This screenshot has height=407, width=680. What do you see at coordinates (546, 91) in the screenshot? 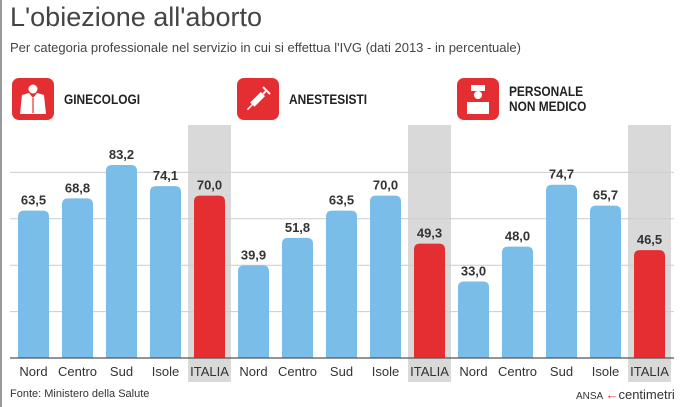
I see `category-label-line: PERSONALE` at bounding box center [546, 91].